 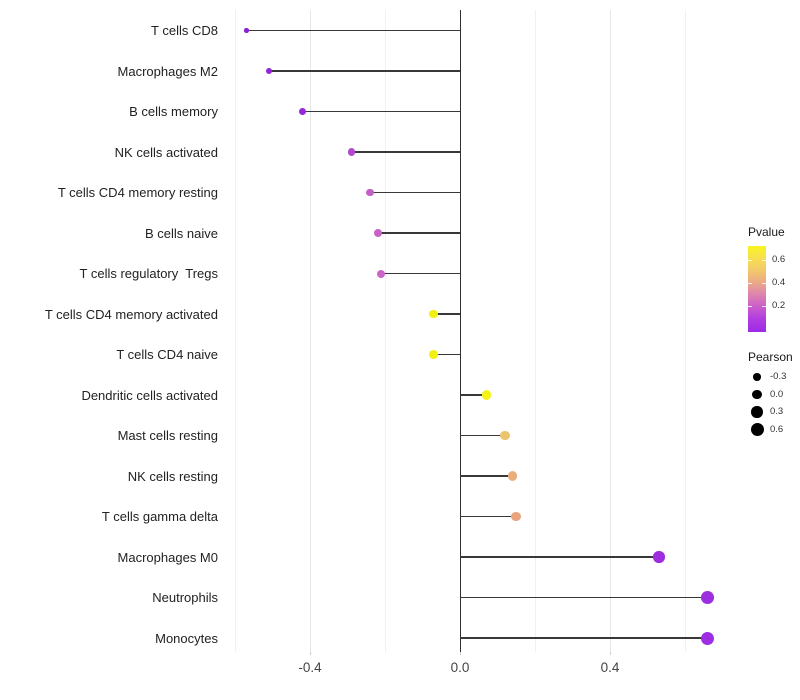 What do you see at coordinates (310, 667) in the screenshot?
I see `x-tick-label: -0.4` at bounding box center [310, 667].